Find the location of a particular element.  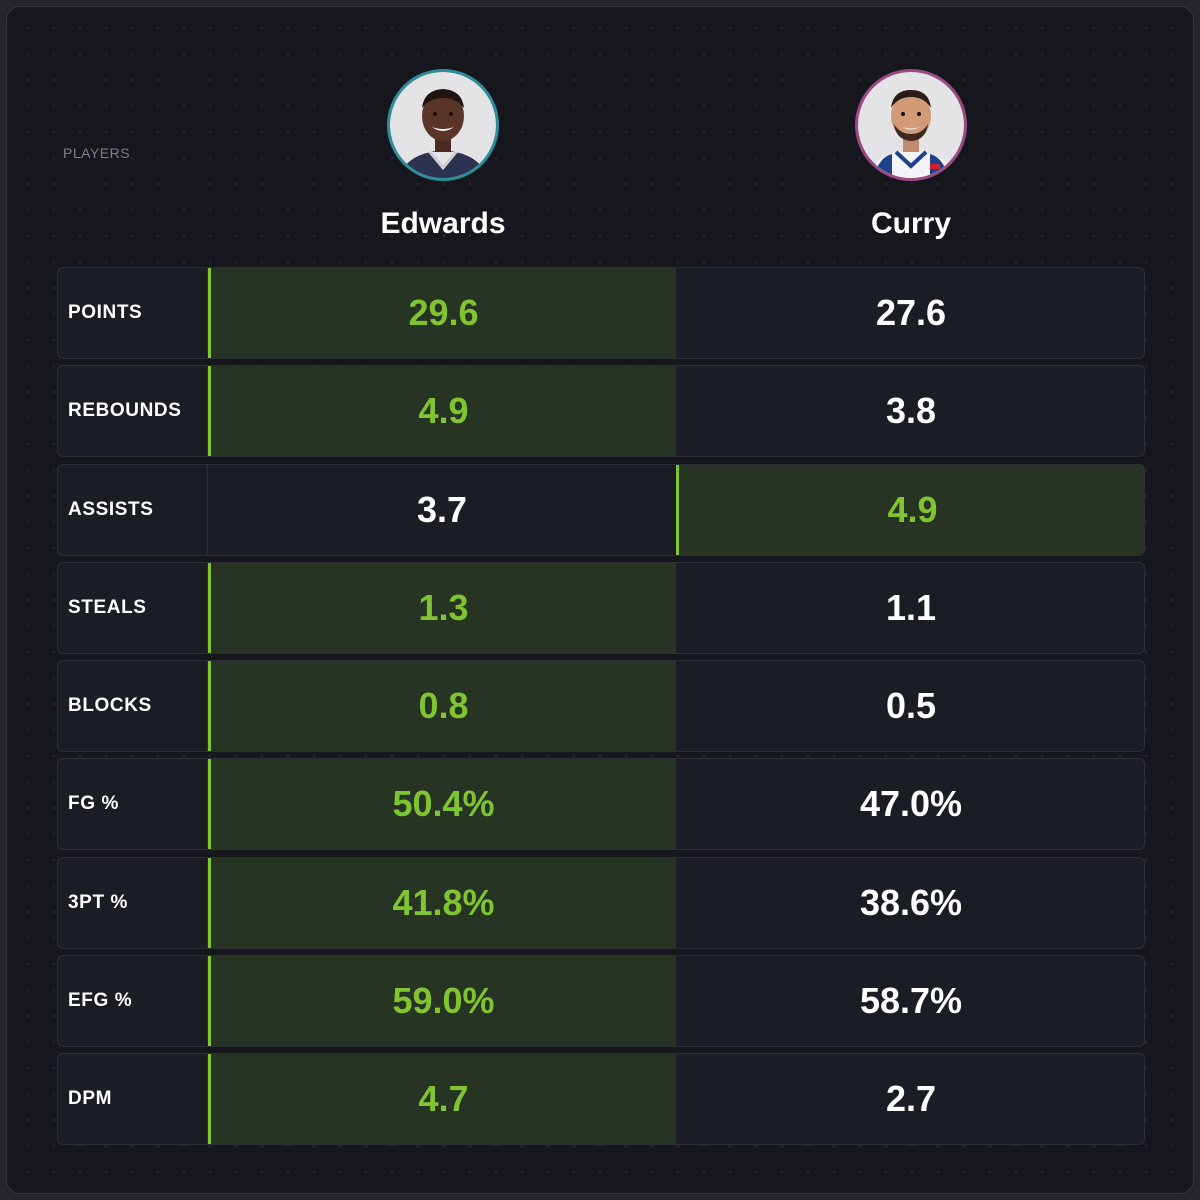

player-name-curry: Curry is located at coordinates (911, 223).